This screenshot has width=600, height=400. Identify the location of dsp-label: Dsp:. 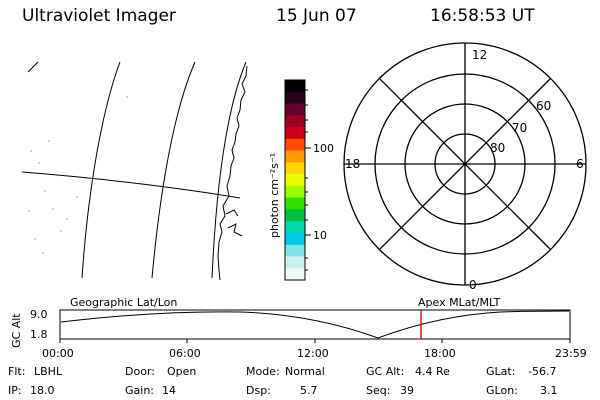
(258, 390).